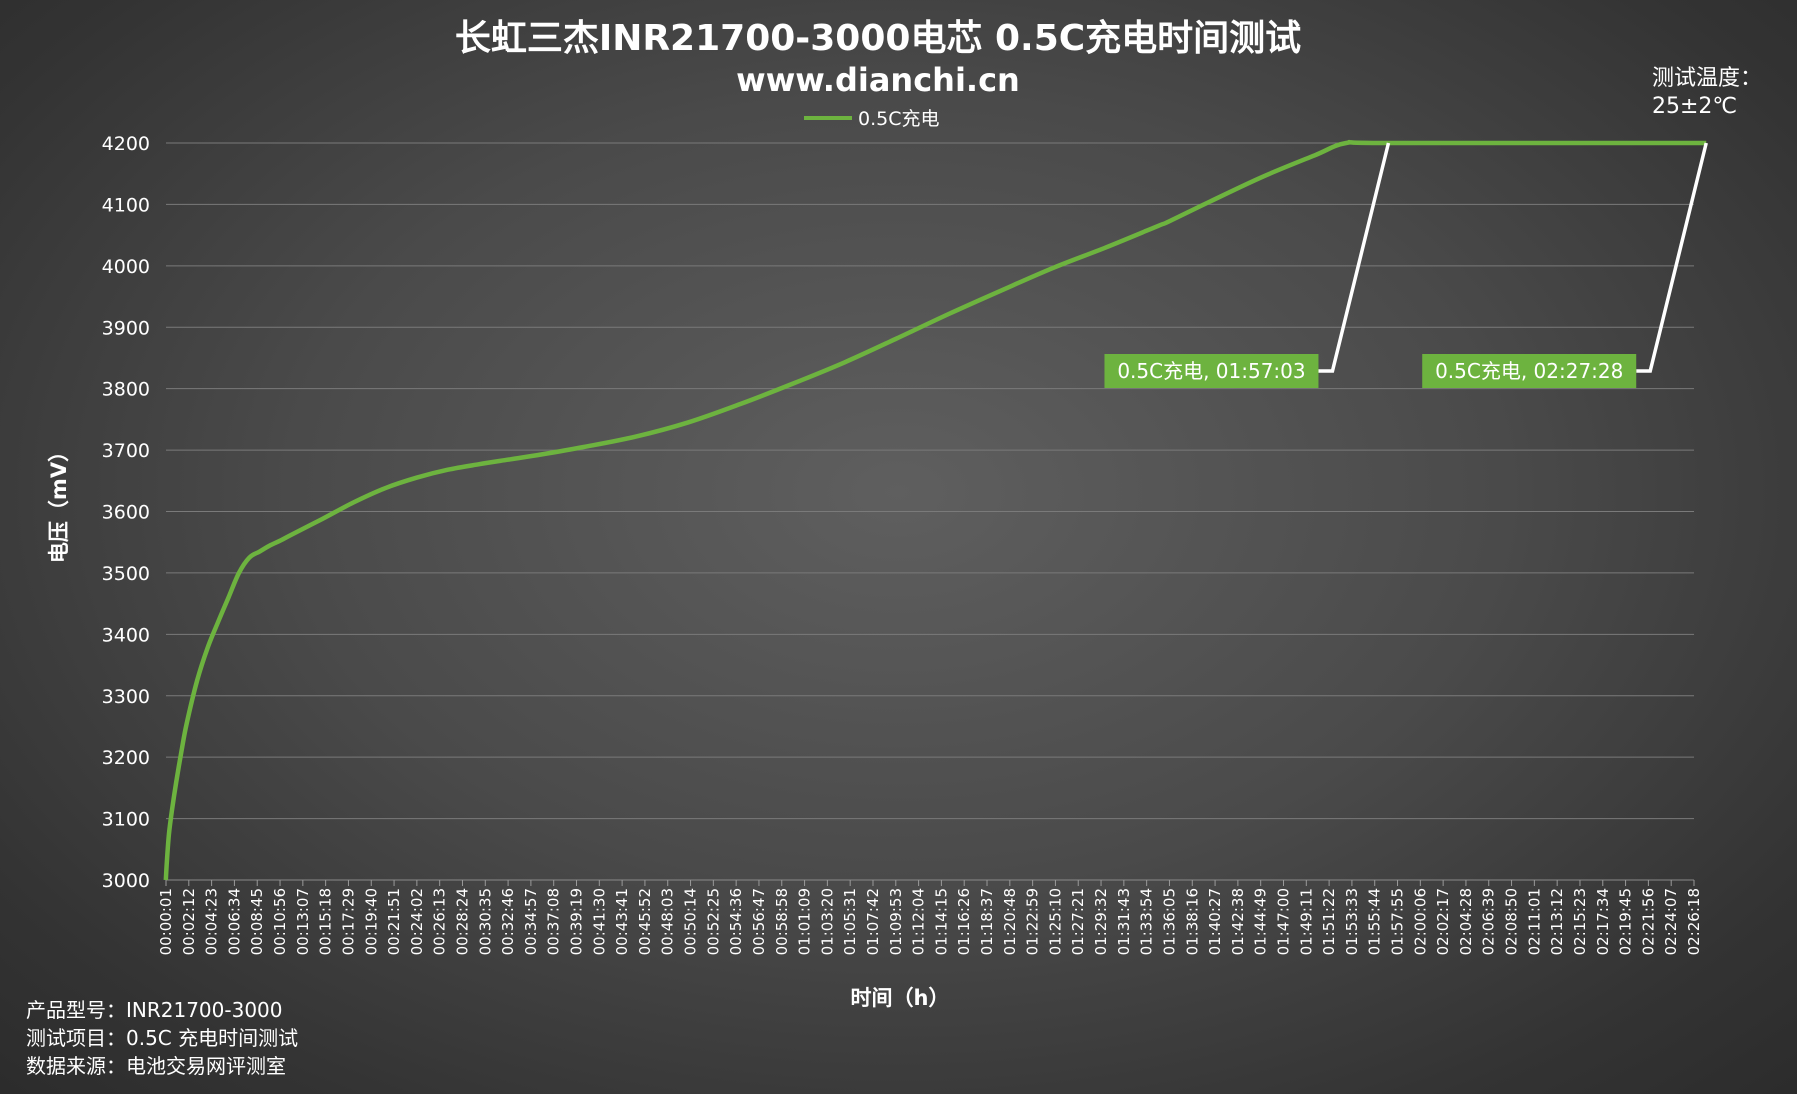  What do you see at coordinates (941, 921) in the screenshot?
I see `x-tick-label: 01:14:15` at bounding box center [941, 921].